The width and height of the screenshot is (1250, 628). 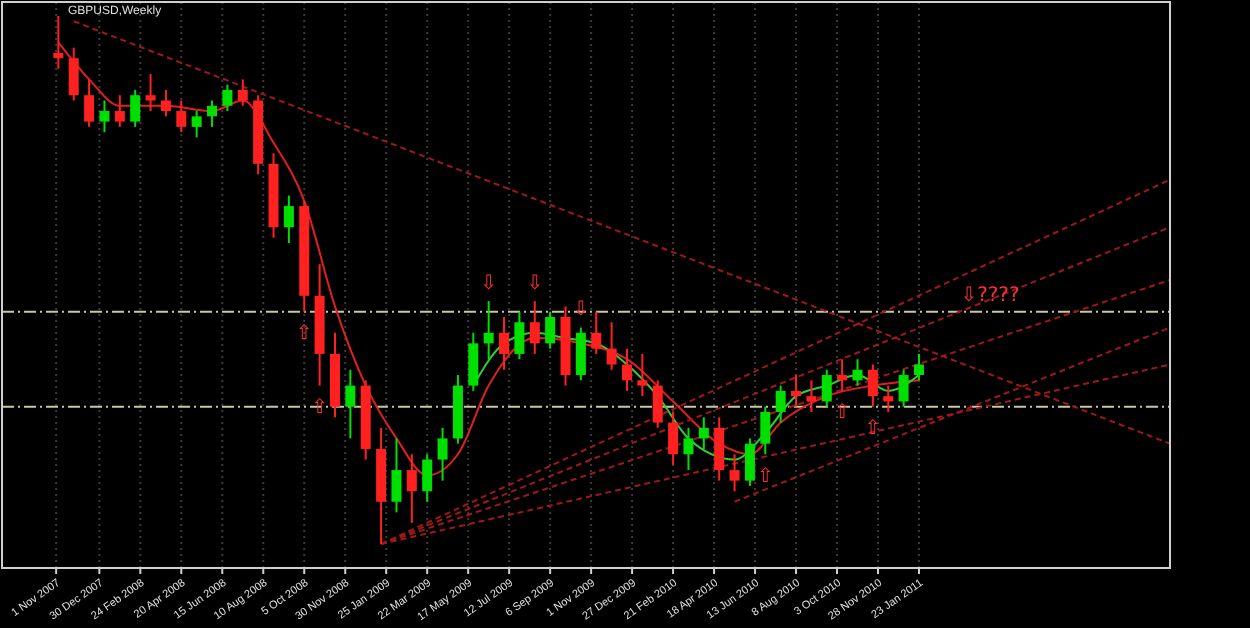 What do you see at coordinates (990, 296) in the screenshot?
I see `annotation: ⇩????` at bounding box center [990, 296].